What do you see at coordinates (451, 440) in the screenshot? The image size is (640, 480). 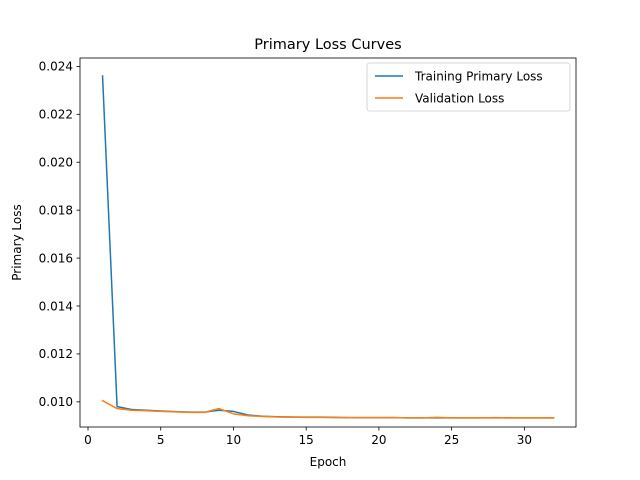 I see `x-tick-label: 25` at bounding box center [451, 440].